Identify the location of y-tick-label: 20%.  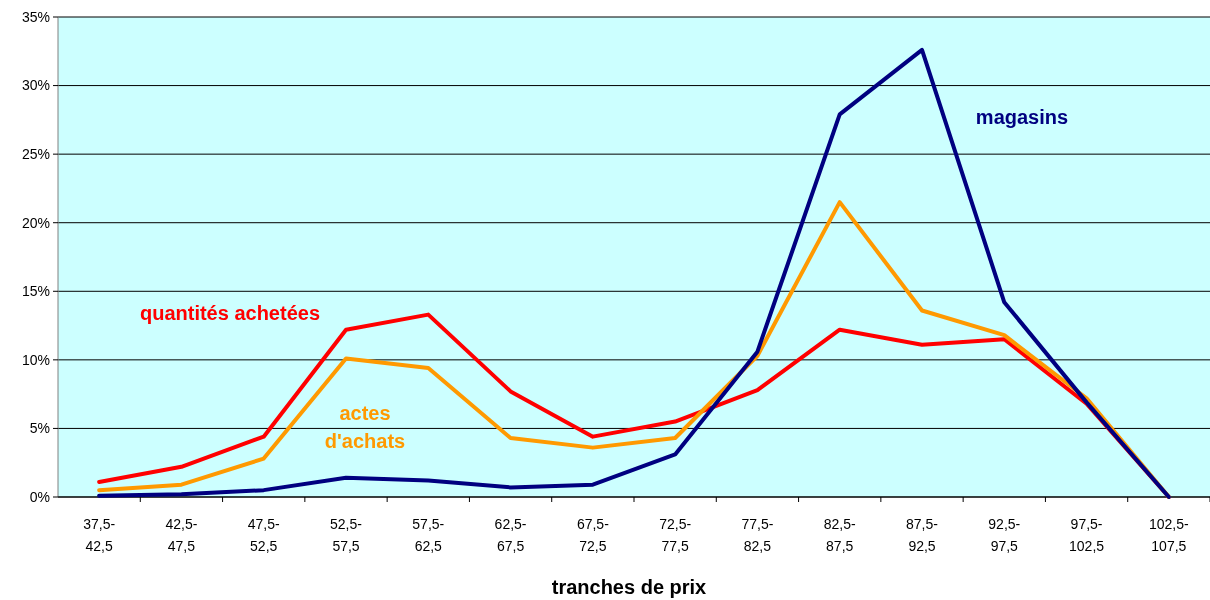
(35, 222).